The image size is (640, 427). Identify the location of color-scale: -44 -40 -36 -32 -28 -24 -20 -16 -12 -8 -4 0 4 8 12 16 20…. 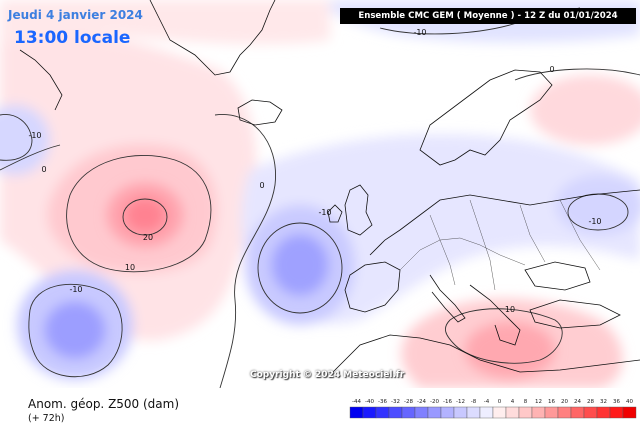
(493, 409).